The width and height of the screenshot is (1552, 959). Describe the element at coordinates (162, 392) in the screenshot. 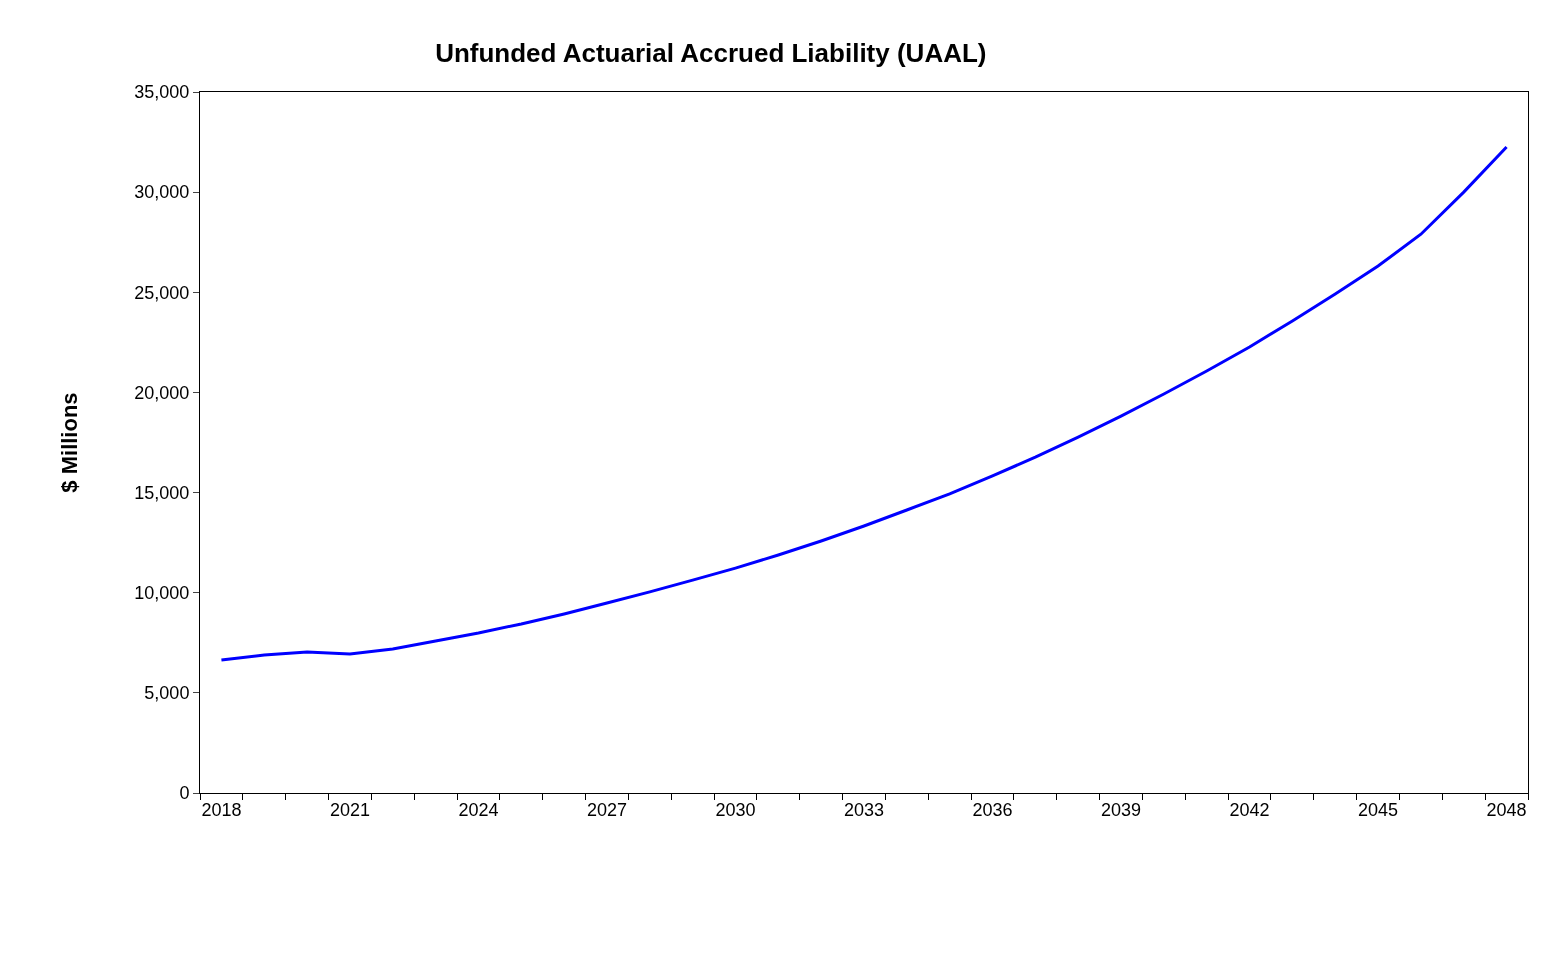

I see `y-tick-label: 20,000` at that location.